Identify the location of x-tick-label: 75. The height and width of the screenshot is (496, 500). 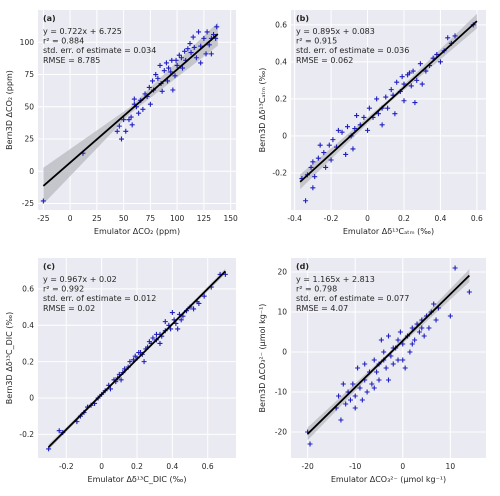
(151, 218).